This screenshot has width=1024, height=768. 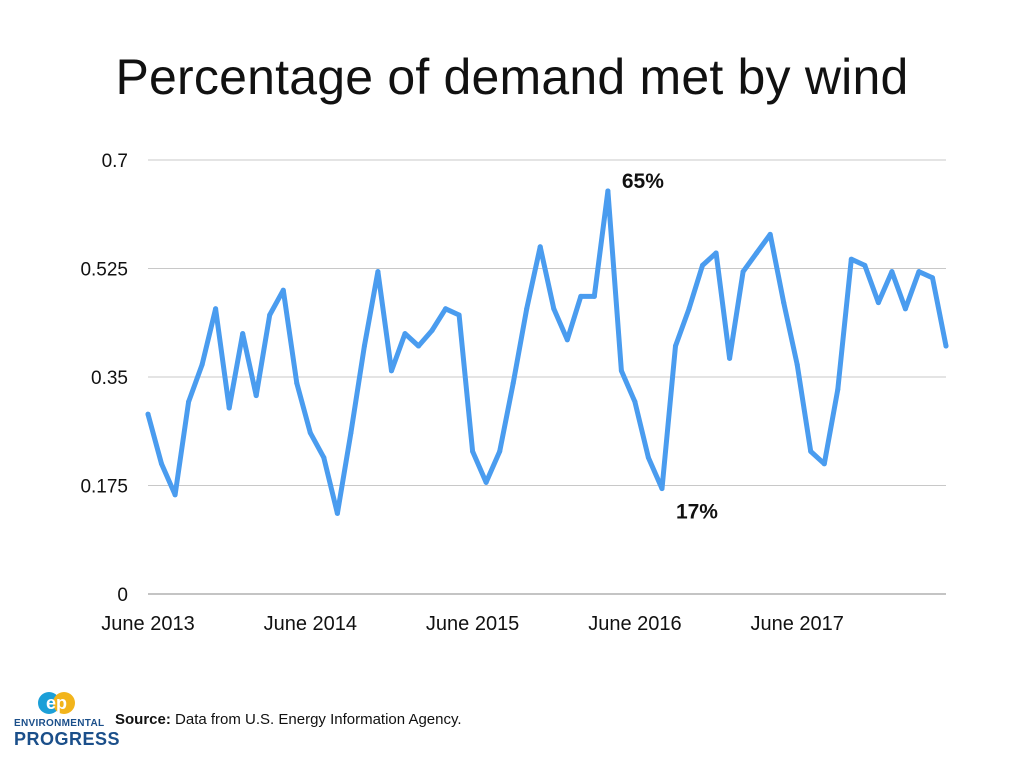 I want to click on ep-logo-icon: ep, so click(x=56, y=703).